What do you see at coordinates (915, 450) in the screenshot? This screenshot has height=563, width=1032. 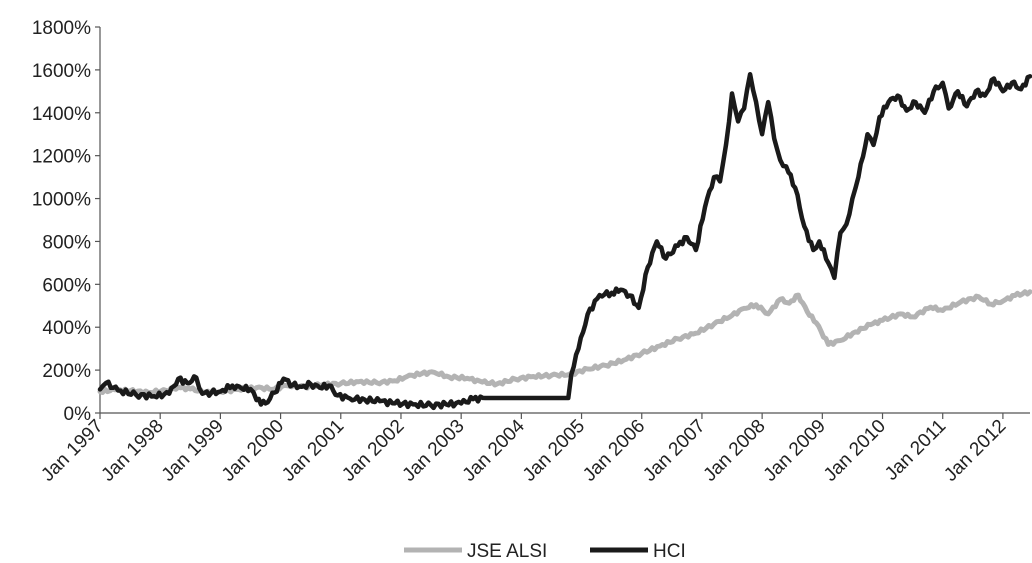 I see `x-tick-label: Jan 2011` at bounding box center [915, 450].